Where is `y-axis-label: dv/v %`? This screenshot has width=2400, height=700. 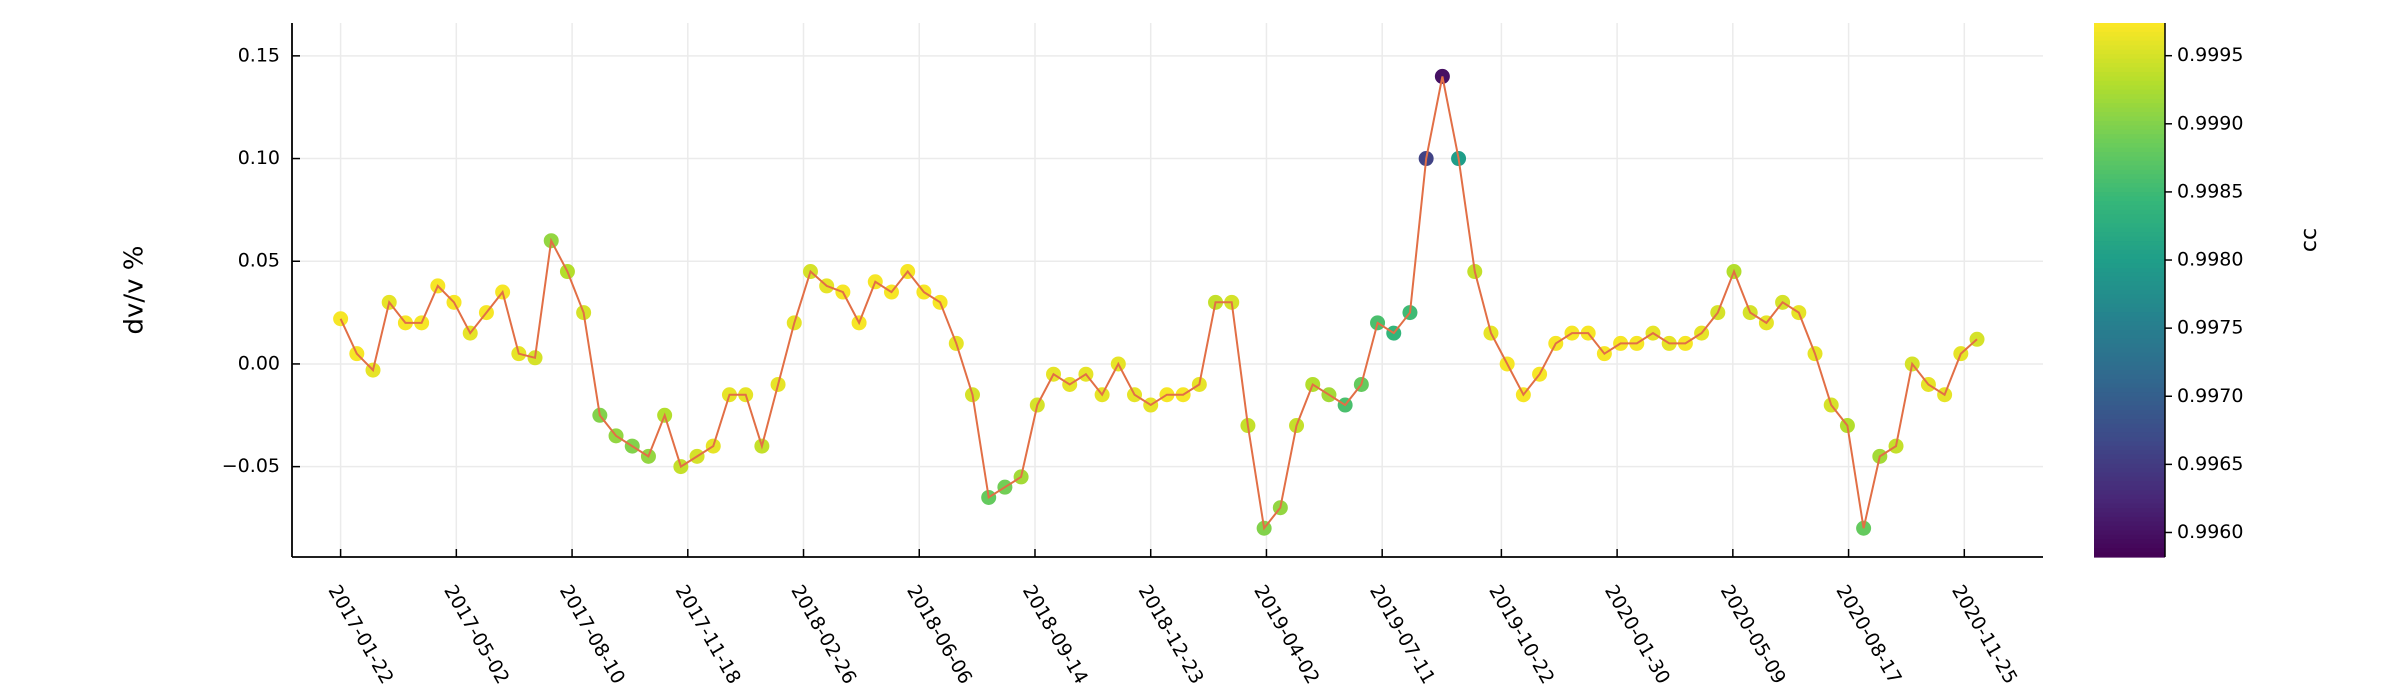 y-axis-label: dv/v % is located at coordinates (135, 289).